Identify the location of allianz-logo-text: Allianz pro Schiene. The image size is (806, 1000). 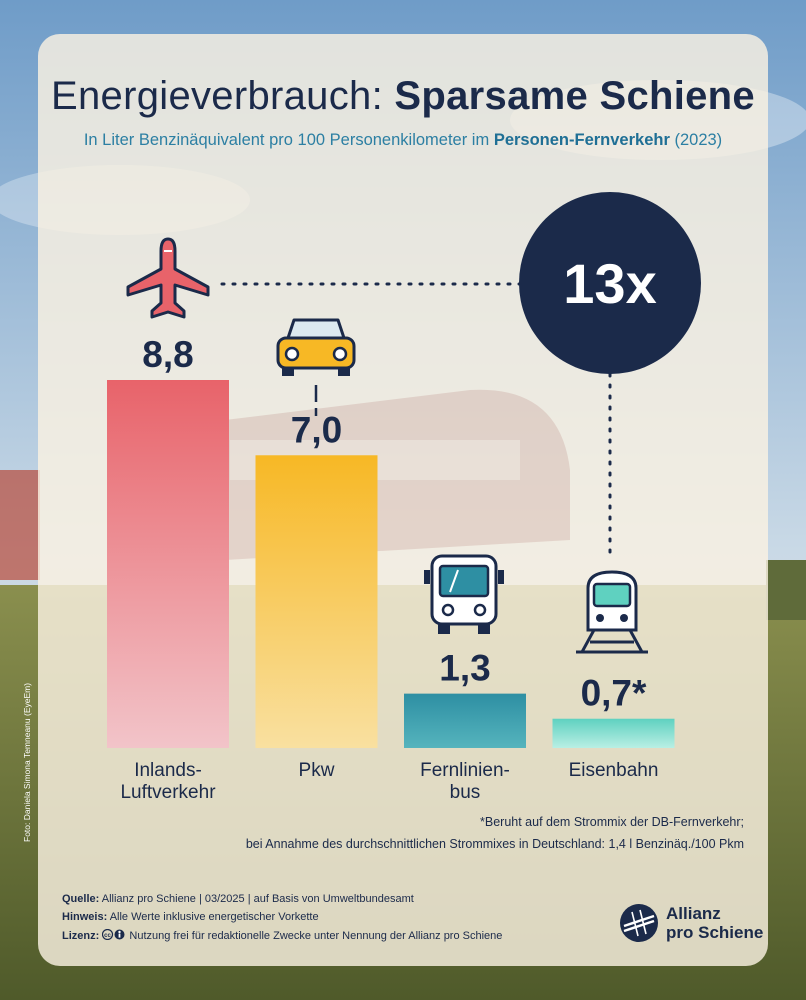
(714, 923).